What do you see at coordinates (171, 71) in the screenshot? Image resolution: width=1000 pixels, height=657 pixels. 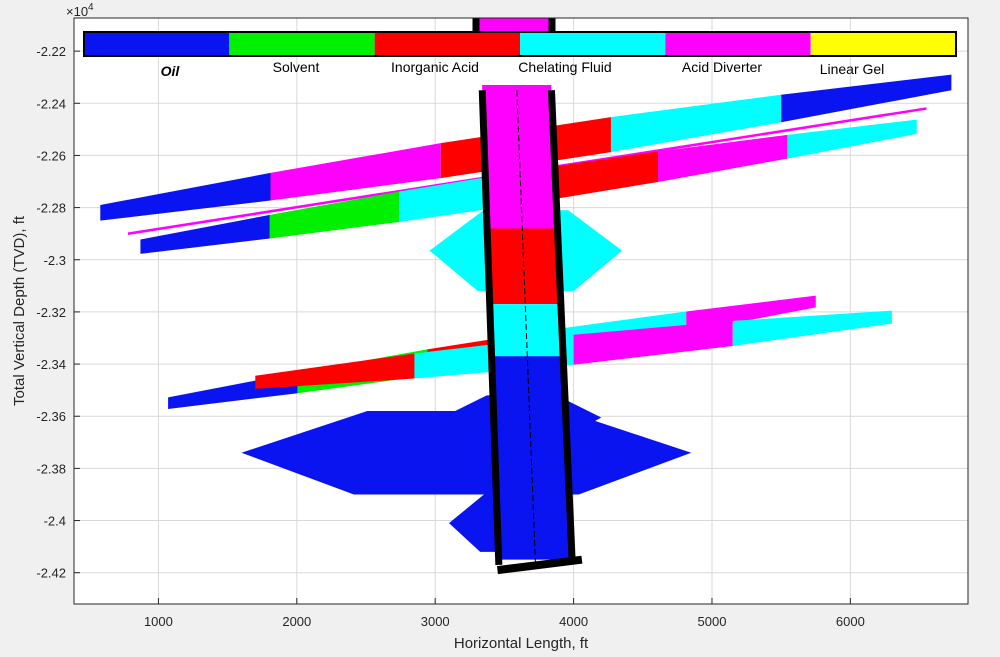 I see `legend-label: Oil` at bounding box center [171, 71].